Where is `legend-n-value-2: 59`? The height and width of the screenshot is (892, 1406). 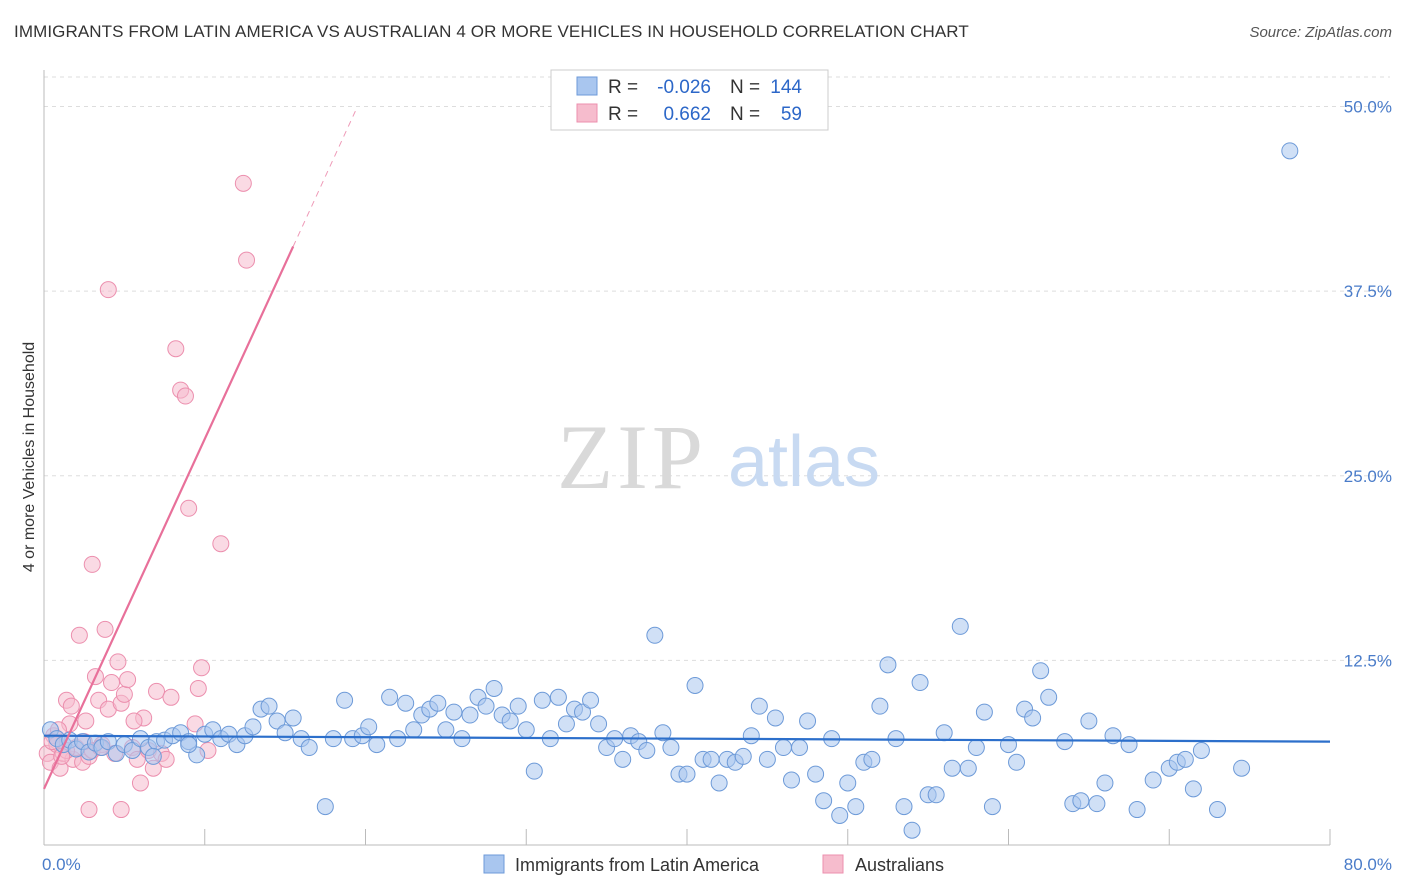
legend-n-value-2: 59 is located at coordinates (791, 114).